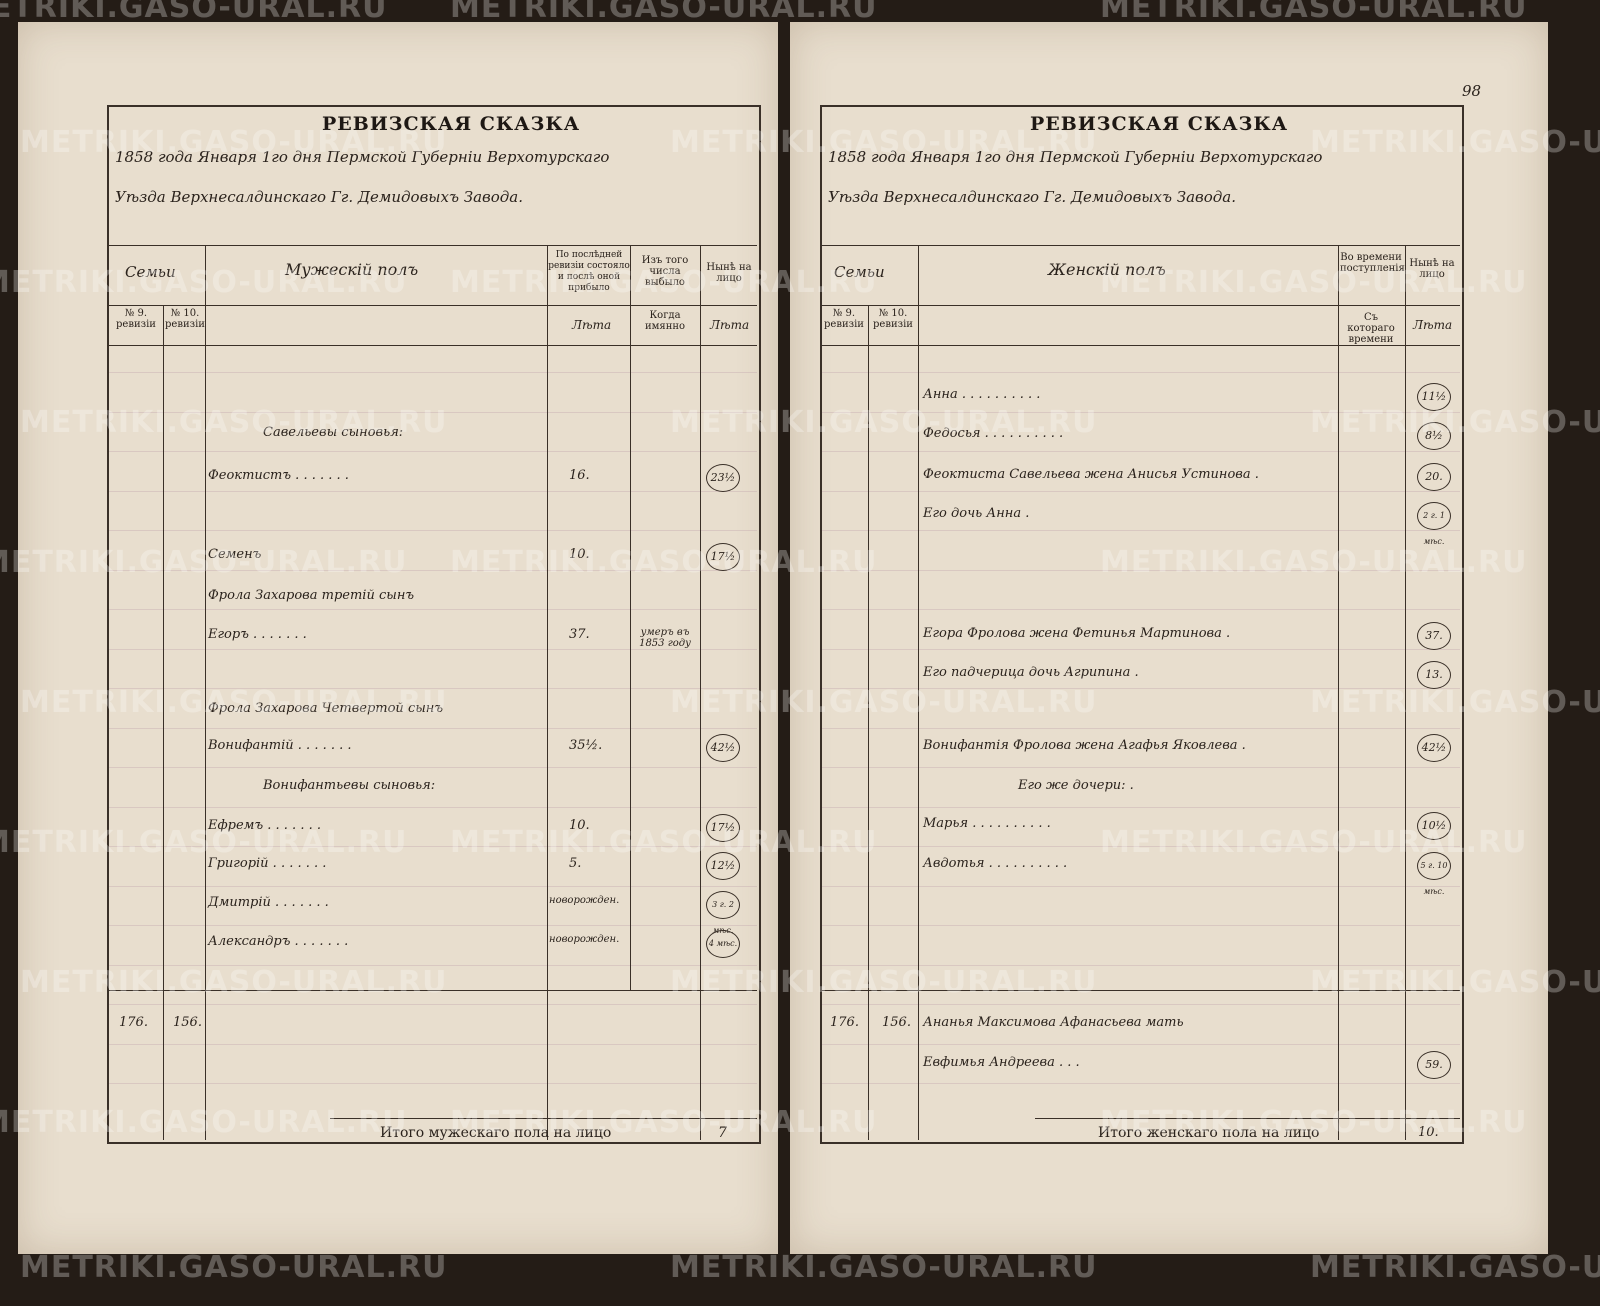  Describe the element at coordinates (844, 1022) in the screenshot. I see `family-rev9: 176.` at that location.